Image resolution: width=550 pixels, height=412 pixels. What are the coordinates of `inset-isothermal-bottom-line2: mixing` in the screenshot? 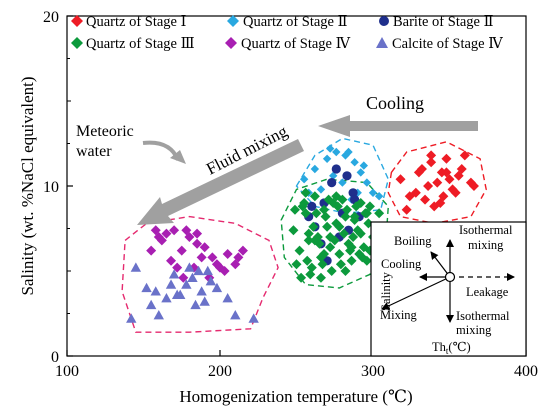 It's located at (474, 330).